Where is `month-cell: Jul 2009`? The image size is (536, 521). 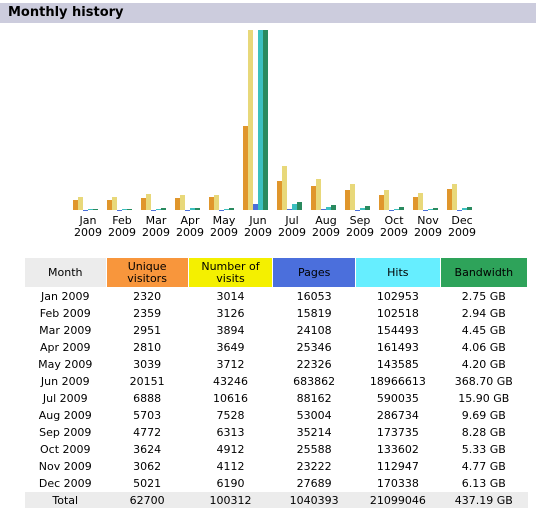 month-cell: Jul 2009 is located at coordinates (65, 398).